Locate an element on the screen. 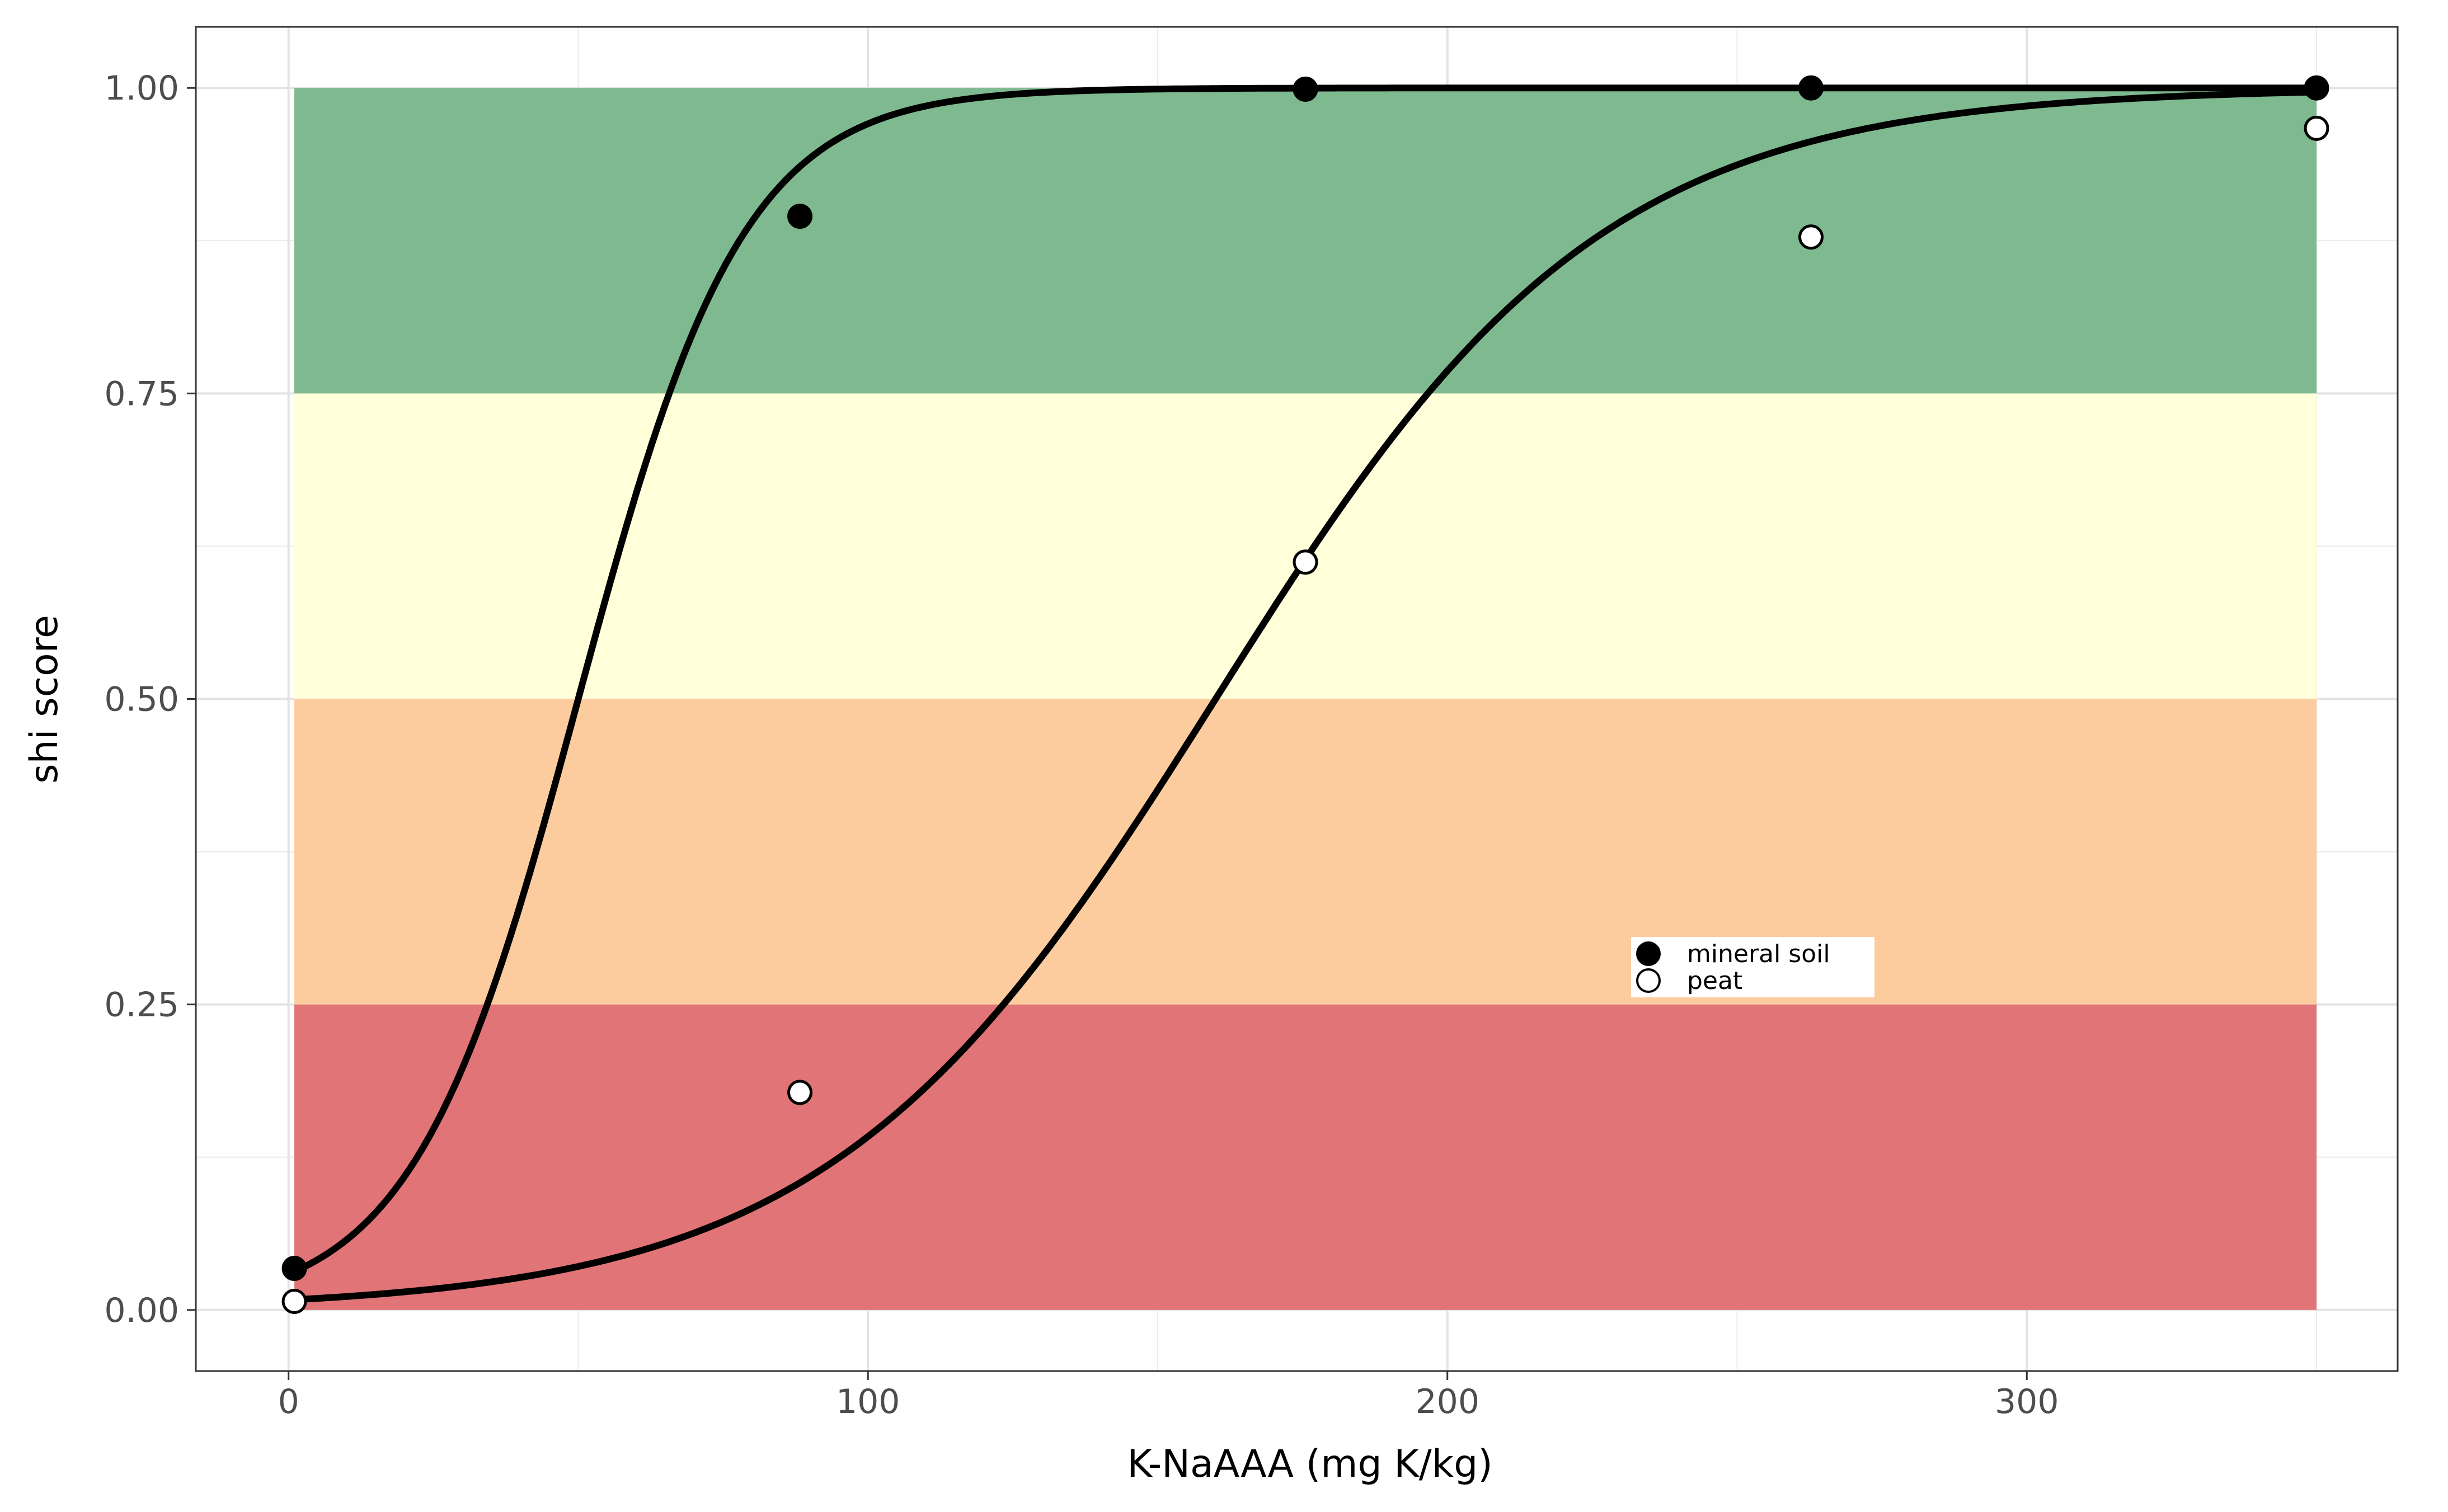  y-tick-label: 1.00 is located at coordinates (141, 88).